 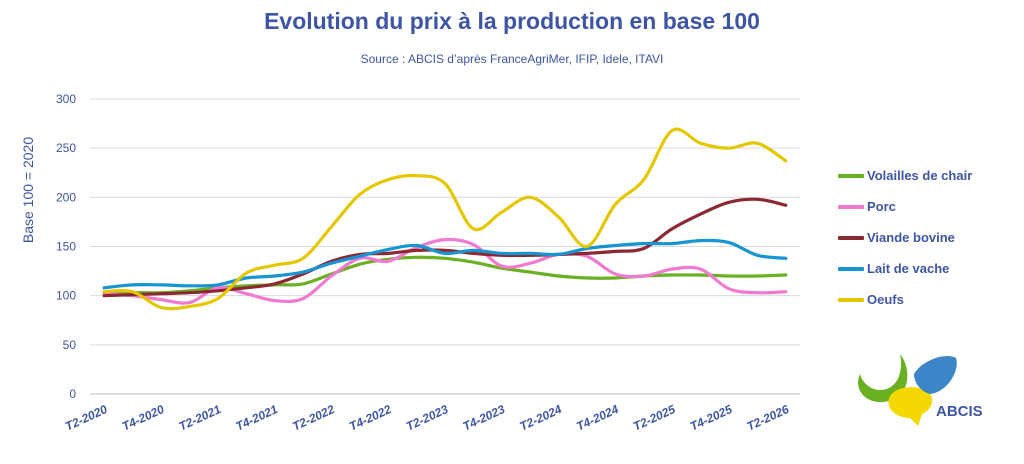 I want to click on legend-label: Viande bovine, so click(x=911, y=237).